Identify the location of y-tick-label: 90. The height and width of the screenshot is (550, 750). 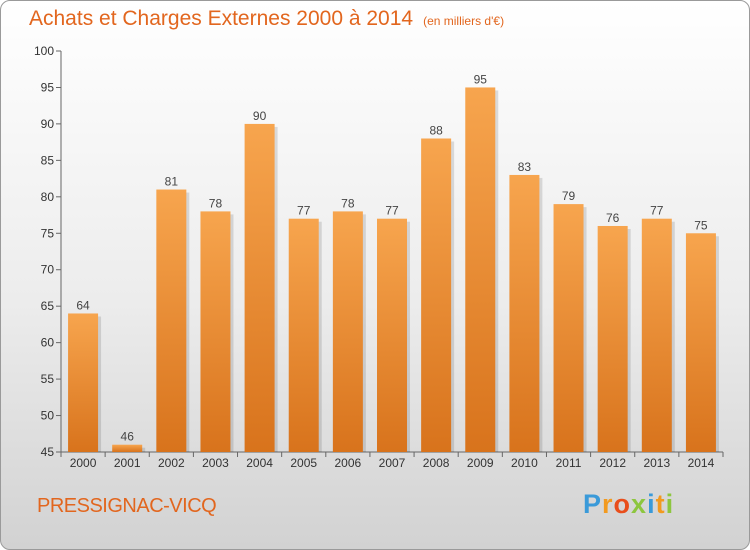
(48, 124).